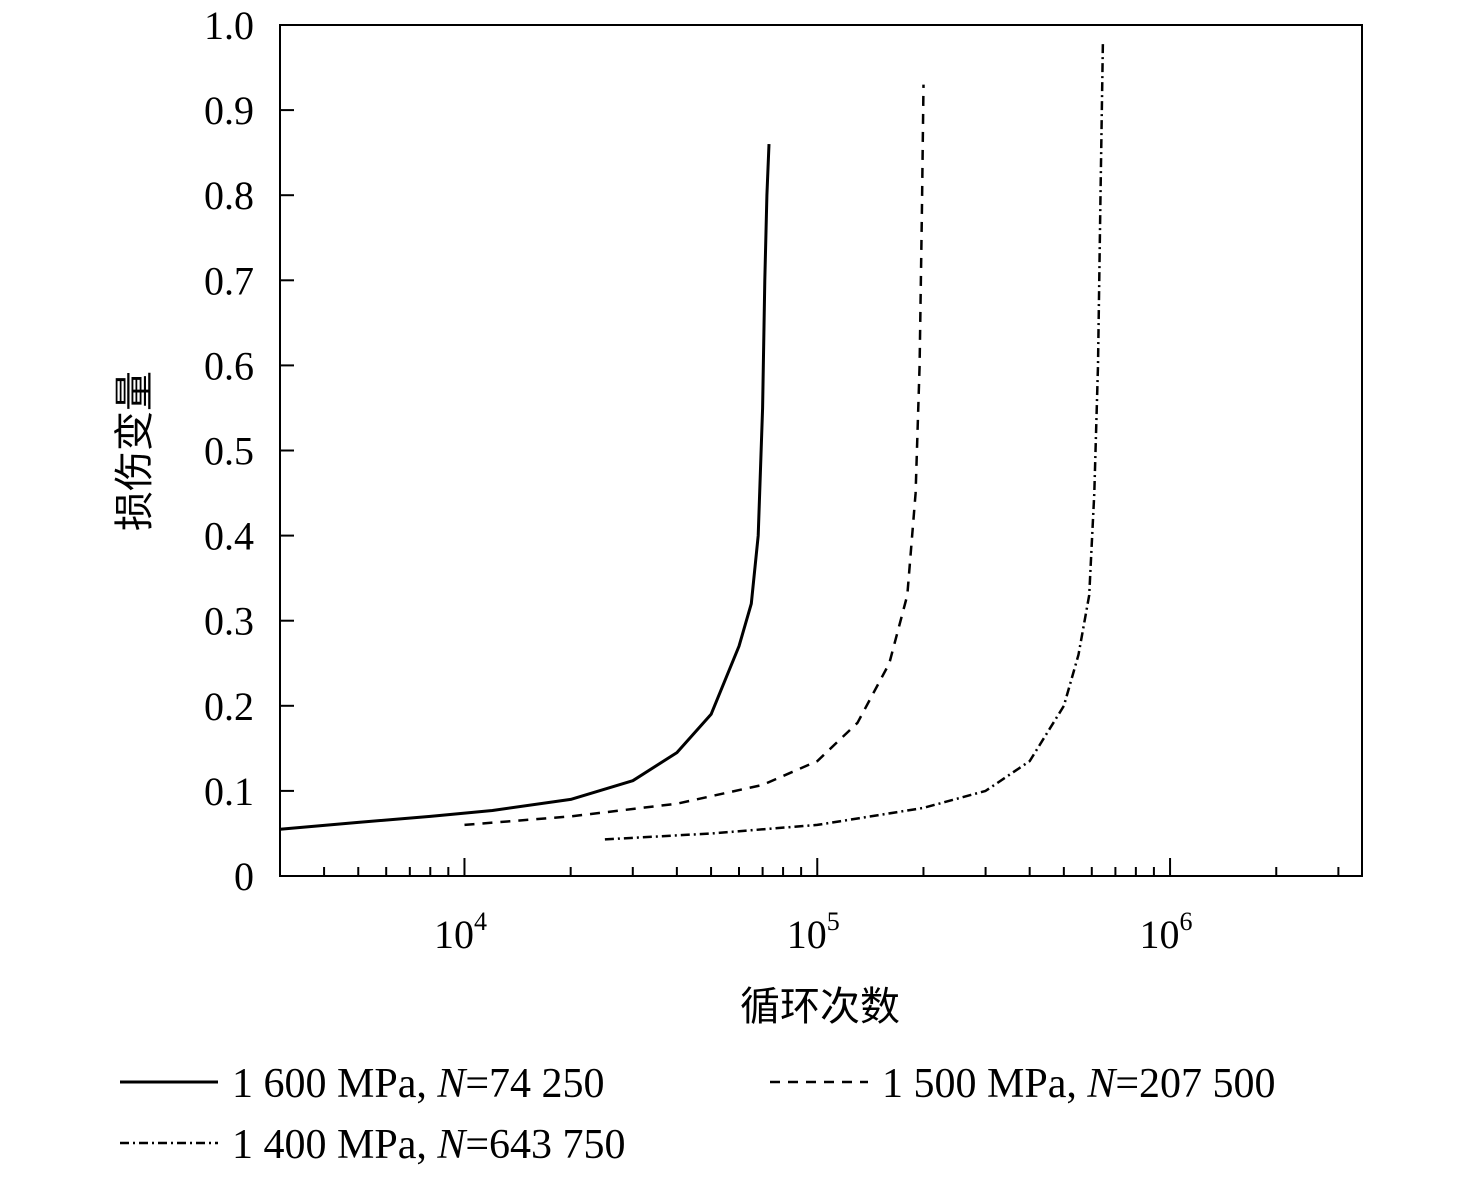 Image resolution: width=1476 pixels, height=1177 pixels. I want to click on legend-label: 1 600 MPa, N=74 250, so click(418, 1084).